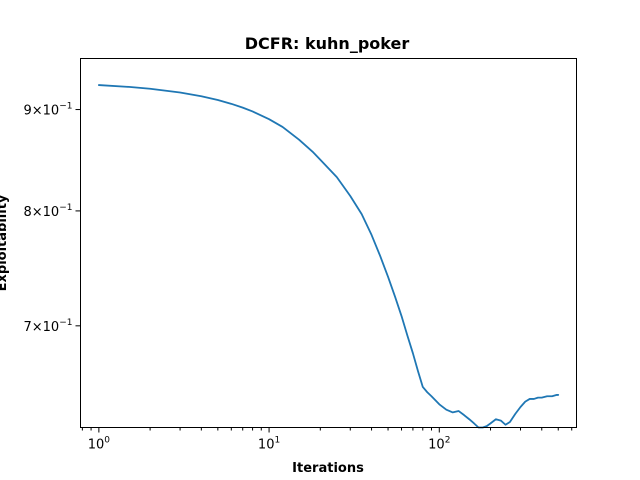 The image size is (640, 480). I want to click on y-axis-ticks: 9×10⁻¹ 8×10⁻¹ 7×10⁻¹, so click(52, 218).